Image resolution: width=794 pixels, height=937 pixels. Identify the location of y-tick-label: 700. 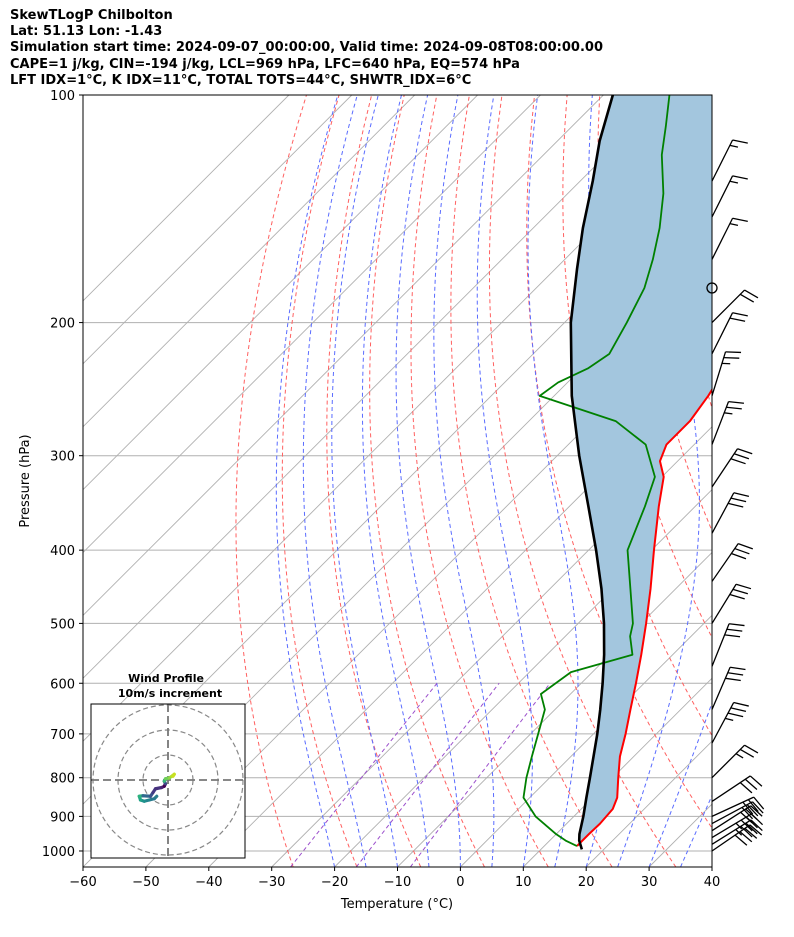
(62, 735).